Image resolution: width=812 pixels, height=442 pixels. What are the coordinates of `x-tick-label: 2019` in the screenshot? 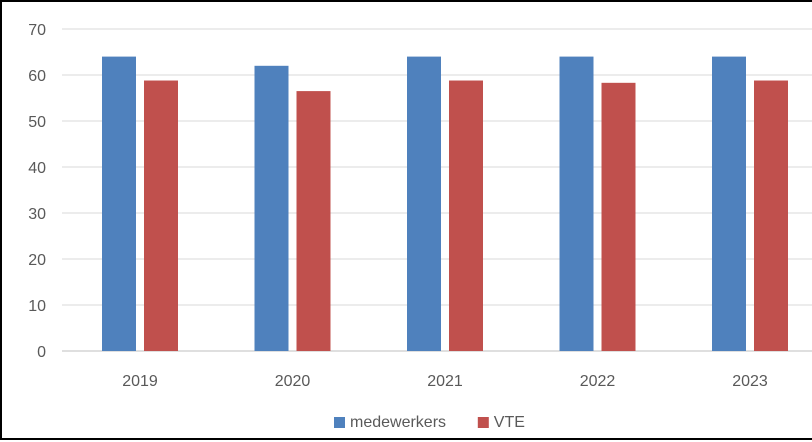 It's located at (140, 381).